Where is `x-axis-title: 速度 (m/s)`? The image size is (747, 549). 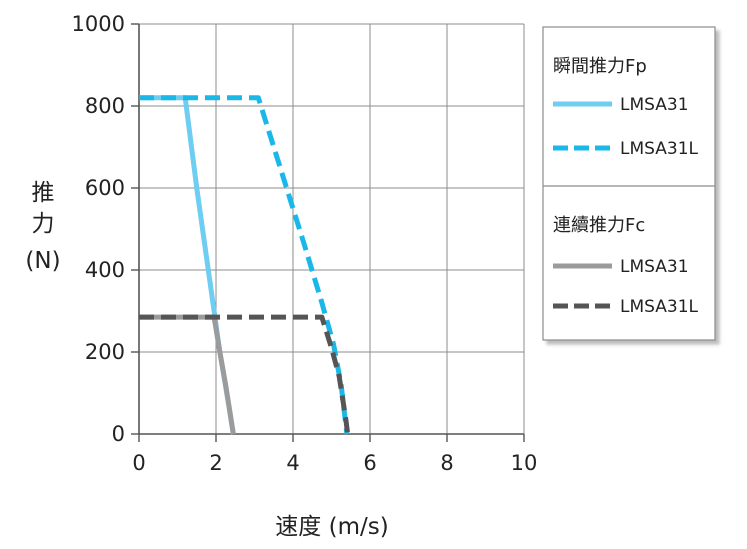 x-axis-title: 速度 (m/s) is located at coordinates (331, 527).